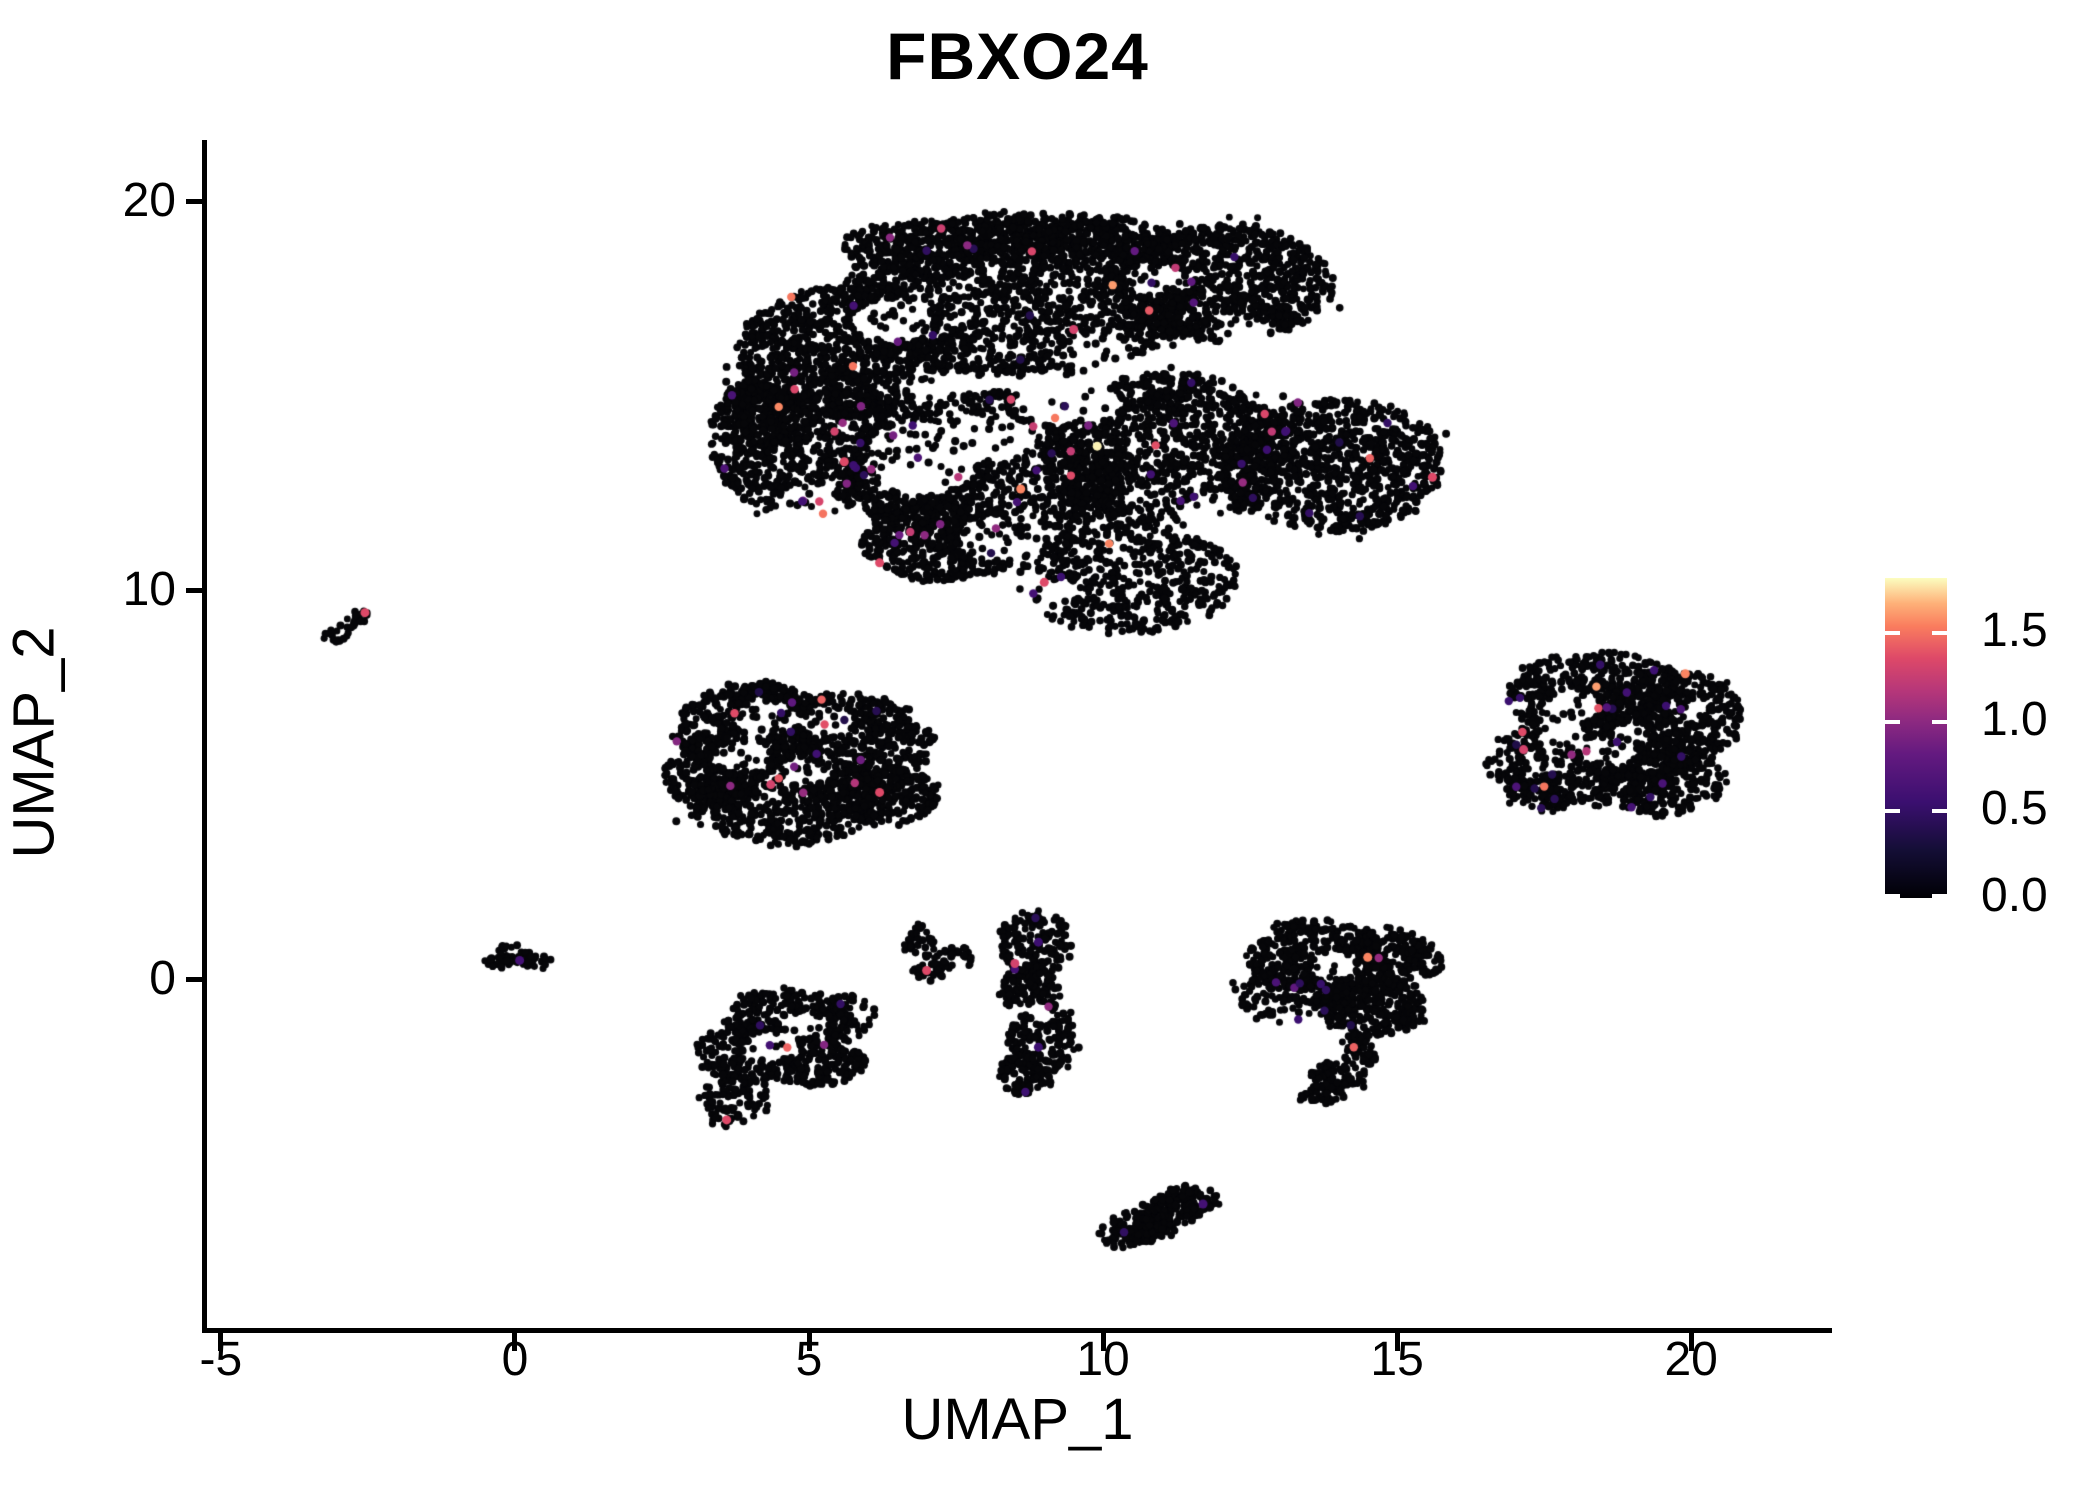  What do you see at coordinates (1966, 749) in the screenshot?
I see `colorbar-legend: 0.0 0.5 1.0 1.5` at bounding box center [1966, 749].